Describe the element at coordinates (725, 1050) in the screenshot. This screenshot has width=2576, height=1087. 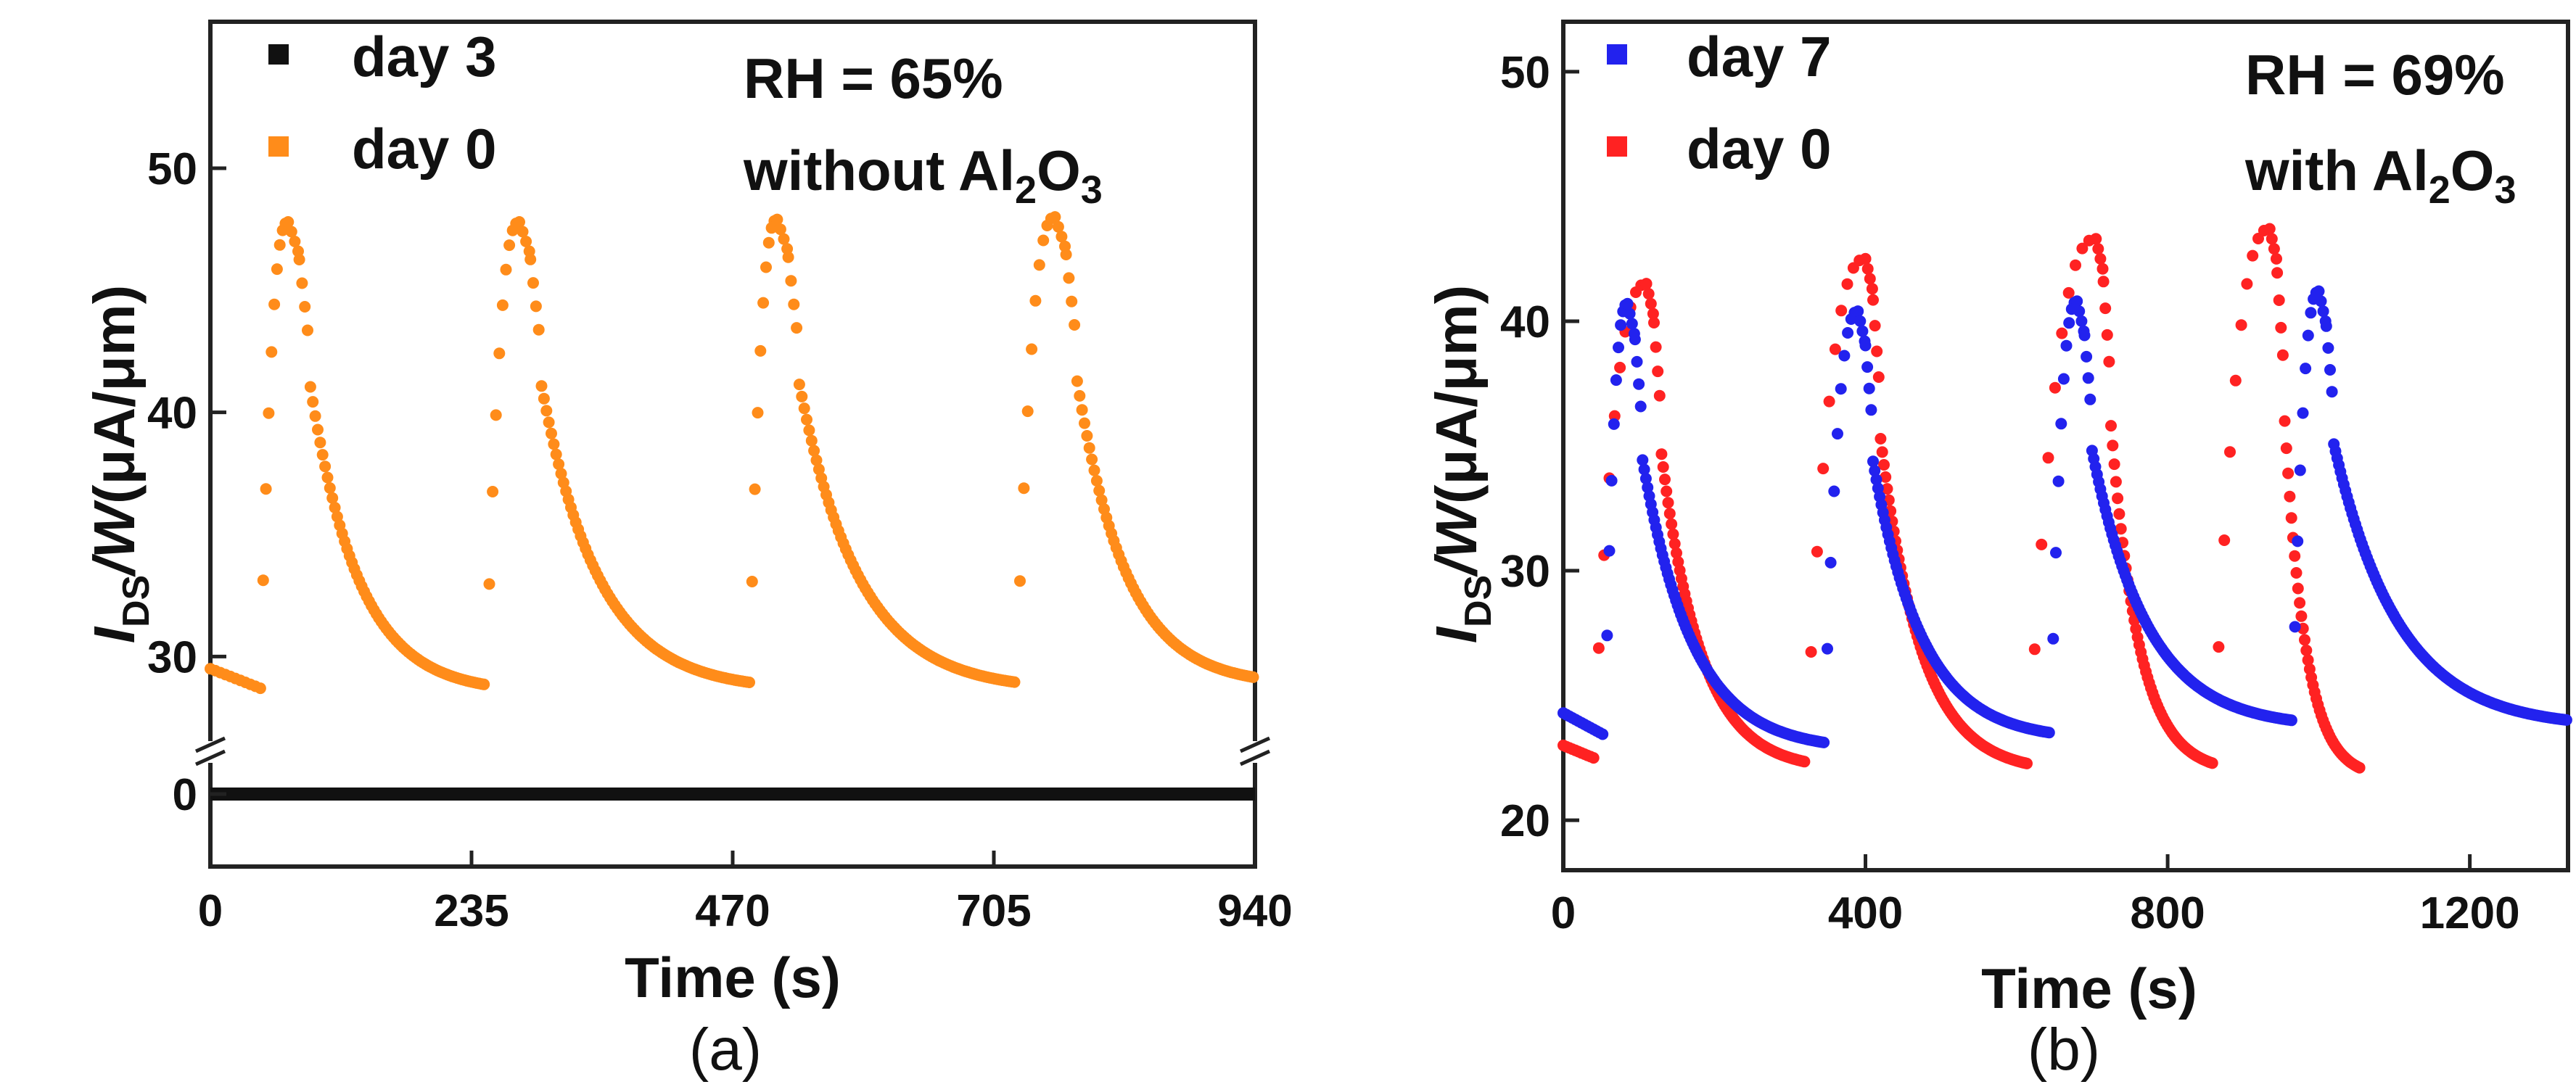
I see `panel-a-label: (a)` at that location.